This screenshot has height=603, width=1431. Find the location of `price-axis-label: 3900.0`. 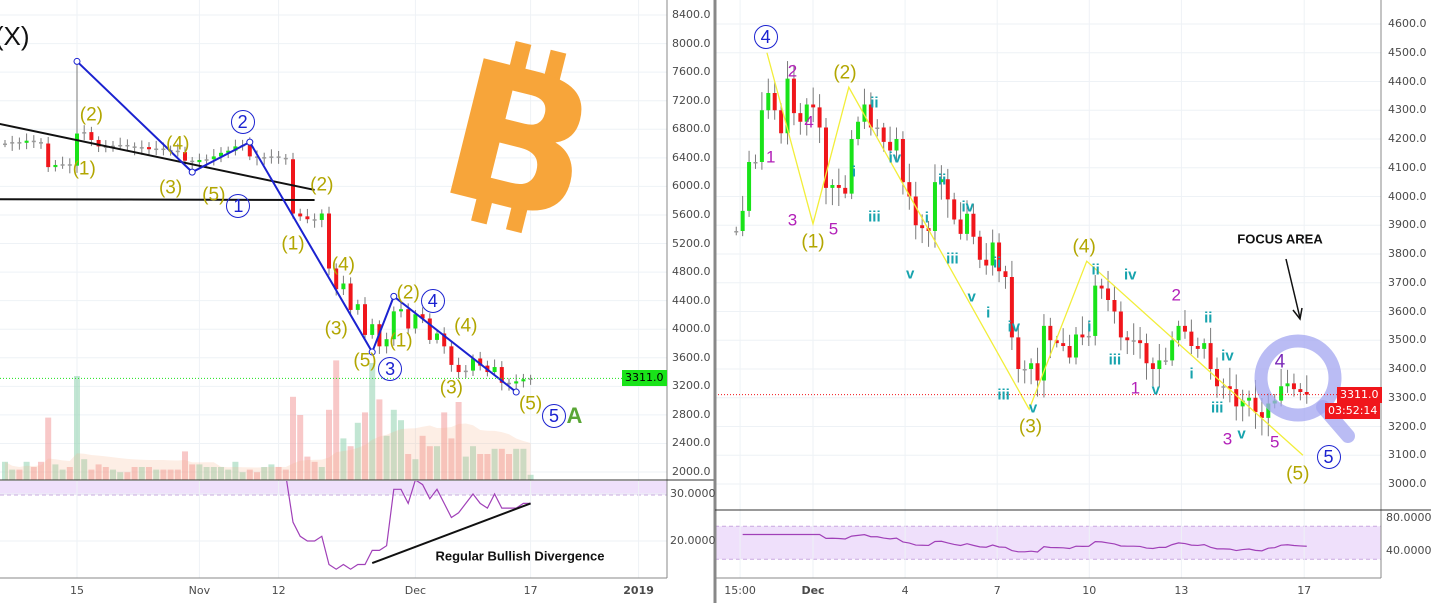

price-axis-label: 3900.0 is located at coordinates (1407, 225).